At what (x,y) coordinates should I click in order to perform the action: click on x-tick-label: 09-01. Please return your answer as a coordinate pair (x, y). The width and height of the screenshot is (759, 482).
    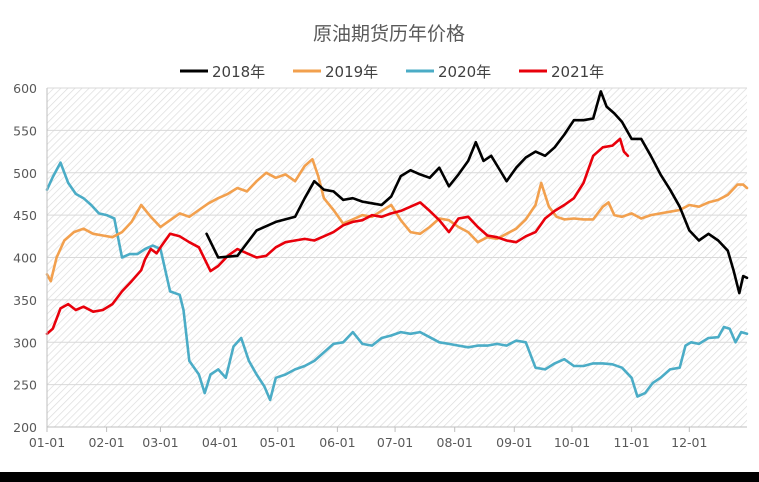
    Looking at the image, I should click on (514, 442).